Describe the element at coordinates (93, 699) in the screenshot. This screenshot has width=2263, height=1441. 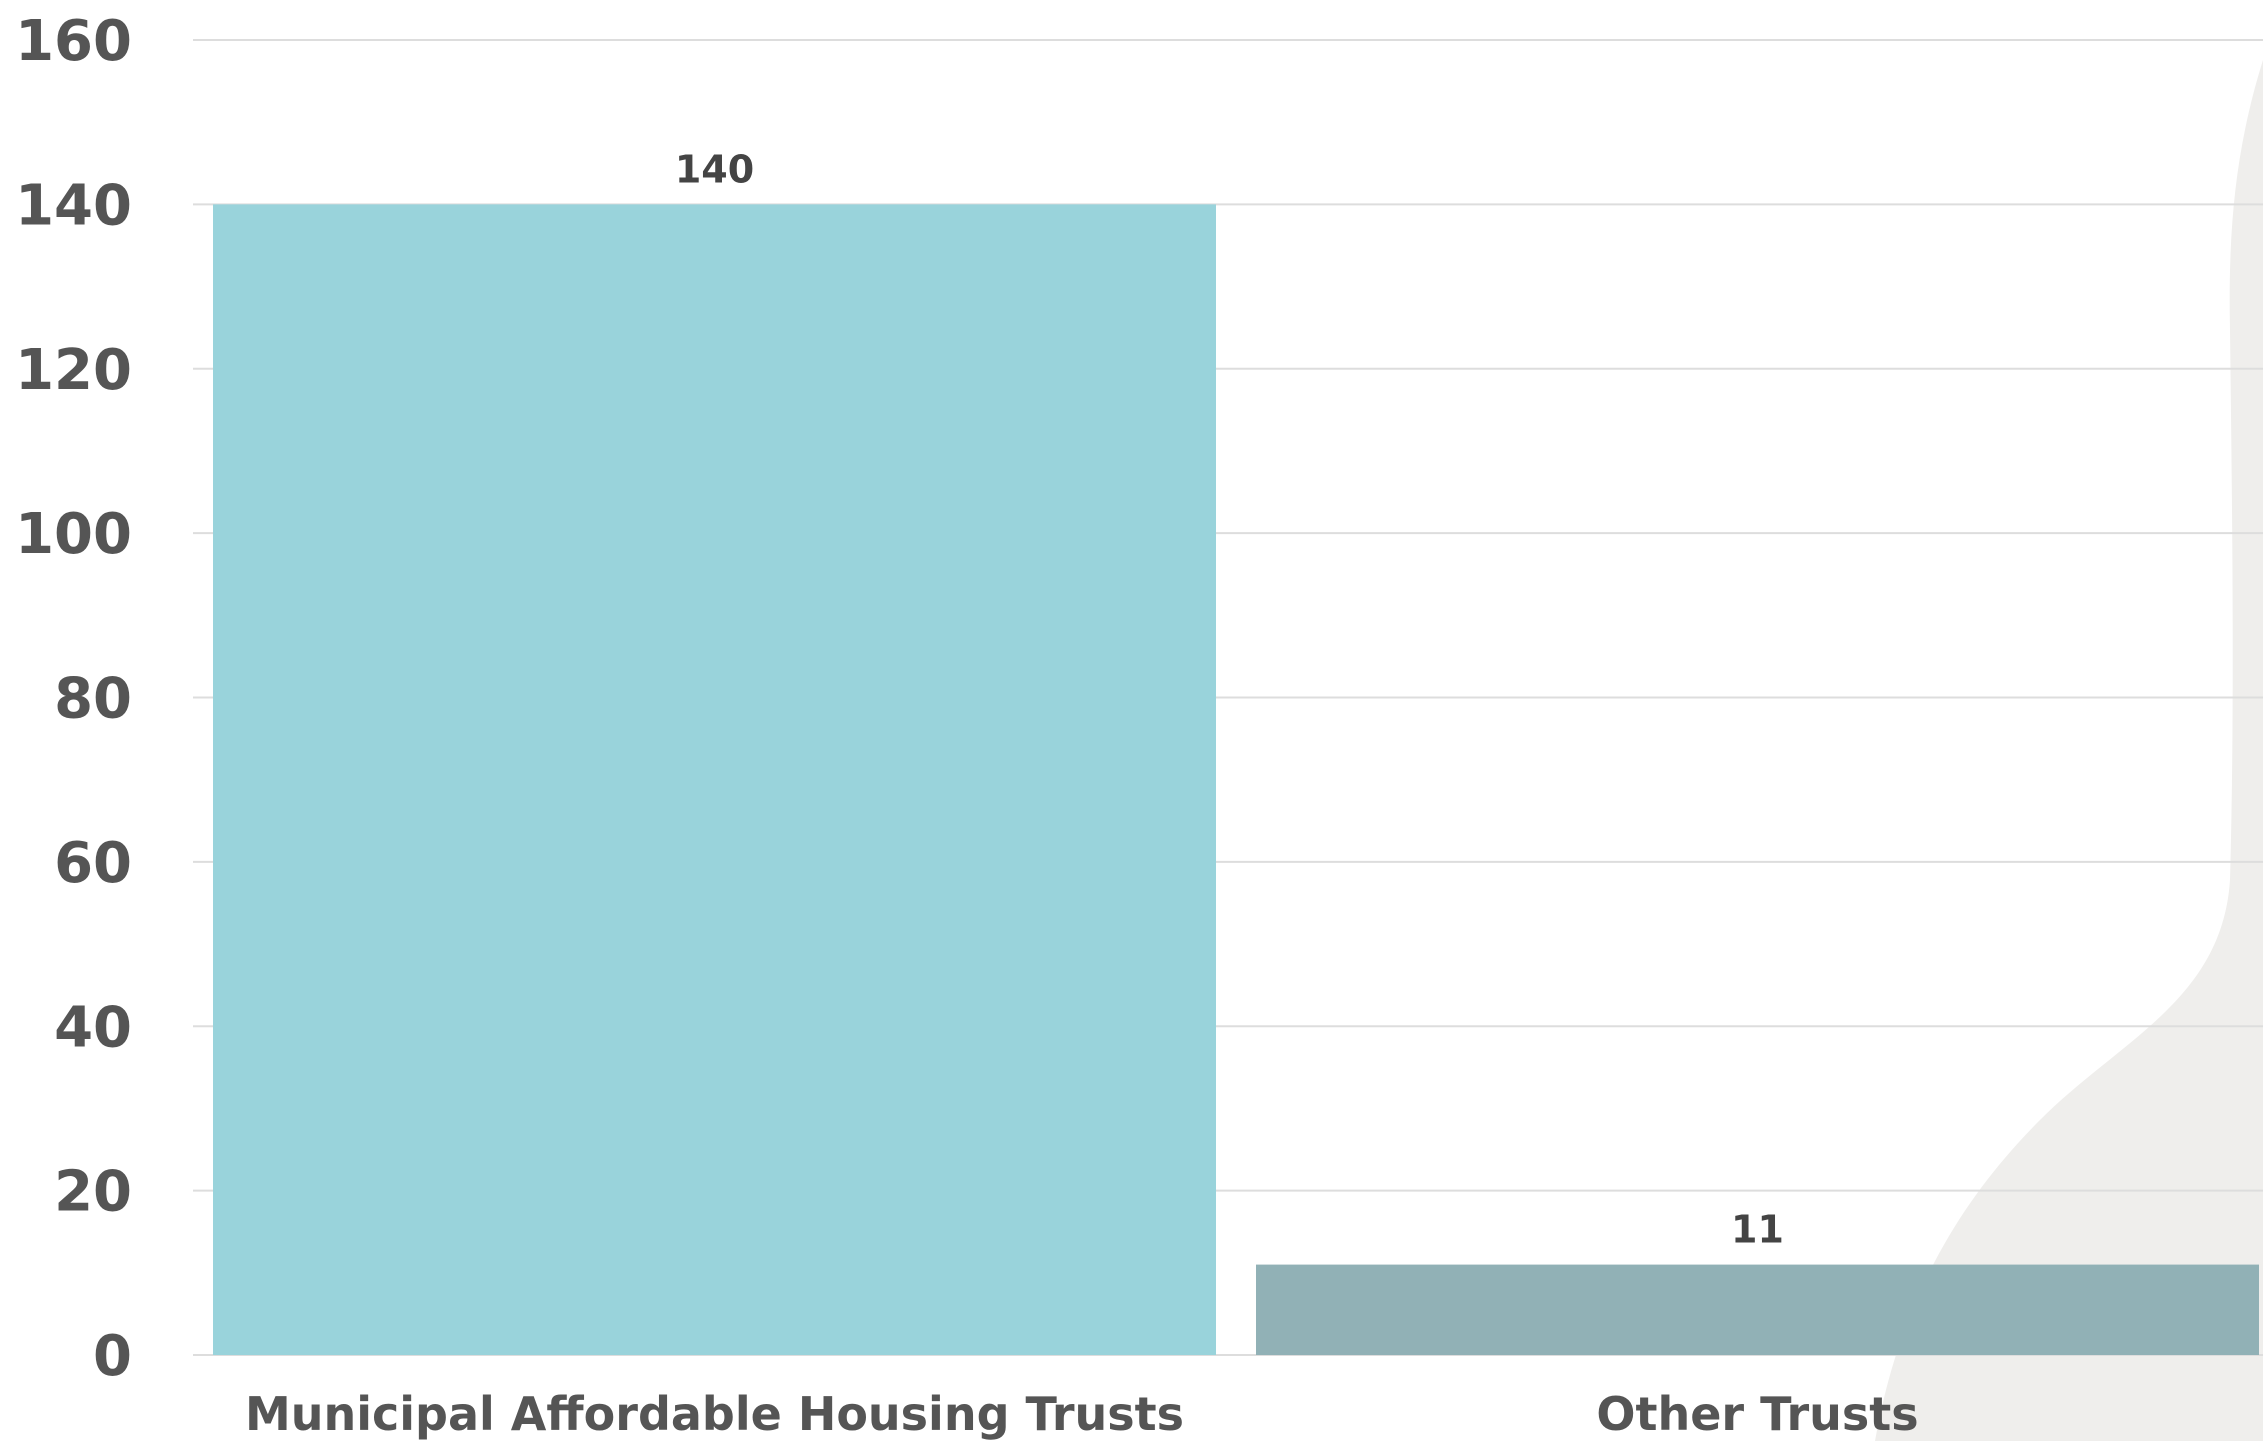
I see `y-tick-label: 80` at that location.